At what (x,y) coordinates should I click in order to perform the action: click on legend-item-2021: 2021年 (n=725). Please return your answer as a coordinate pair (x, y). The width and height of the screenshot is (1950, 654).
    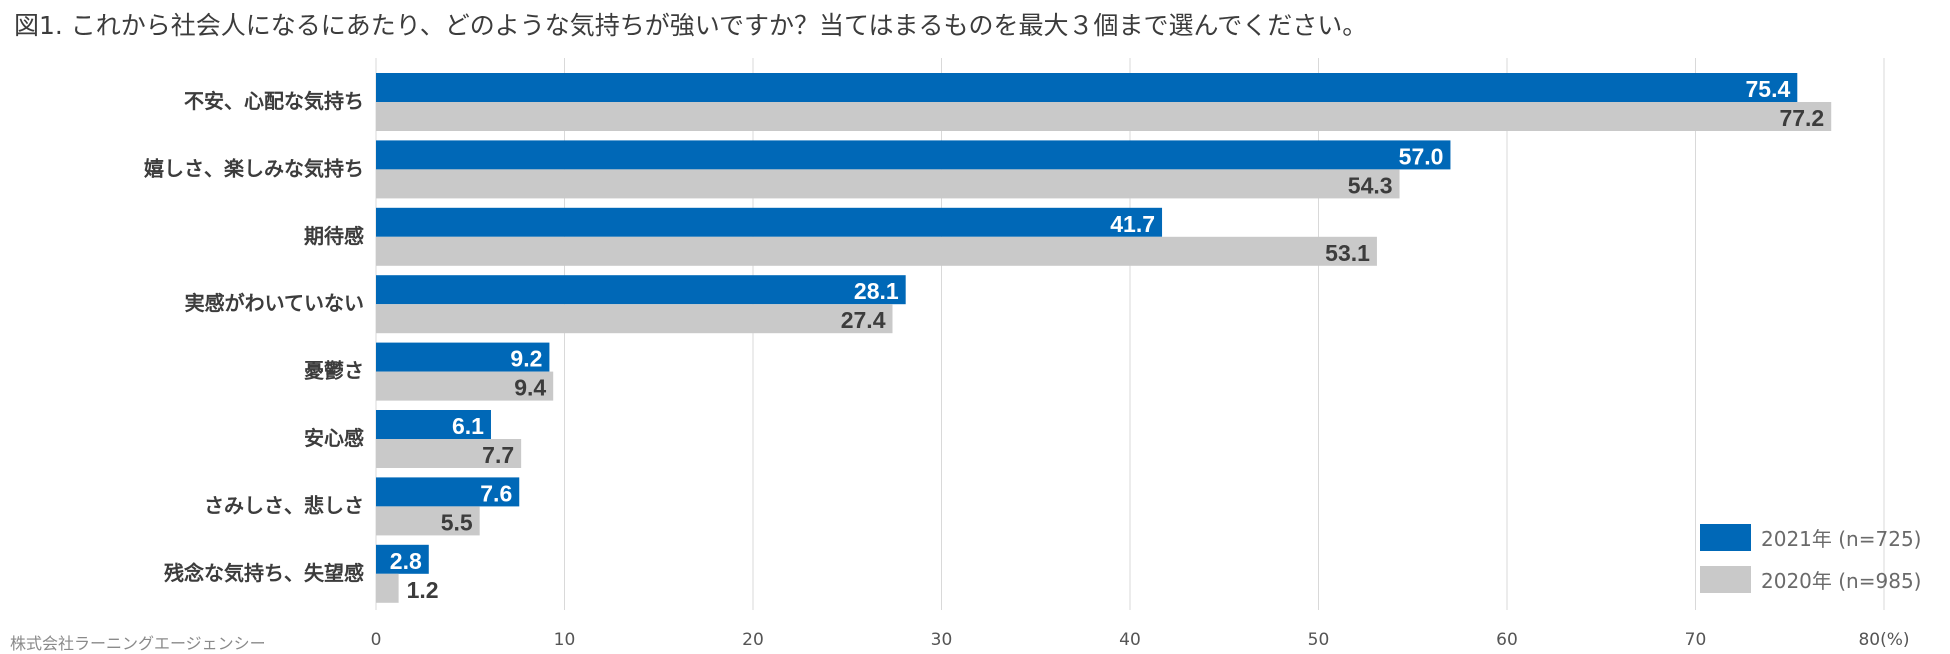
    Looking at the image, I should click on (1810, 537).